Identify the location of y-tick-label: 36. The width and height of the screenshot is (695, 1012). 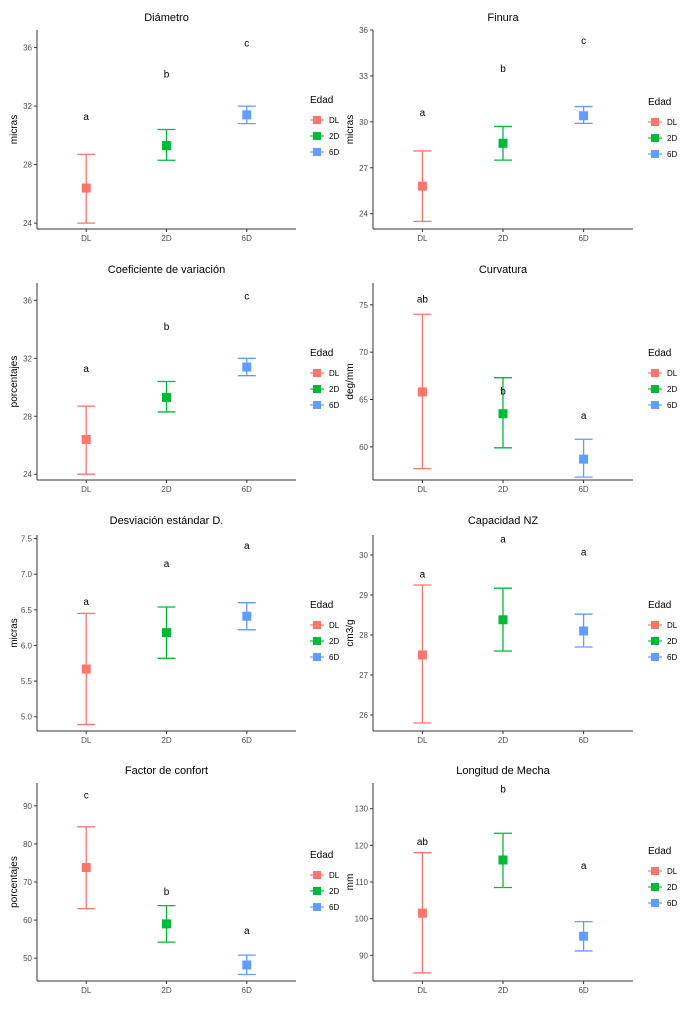
(363, 30).